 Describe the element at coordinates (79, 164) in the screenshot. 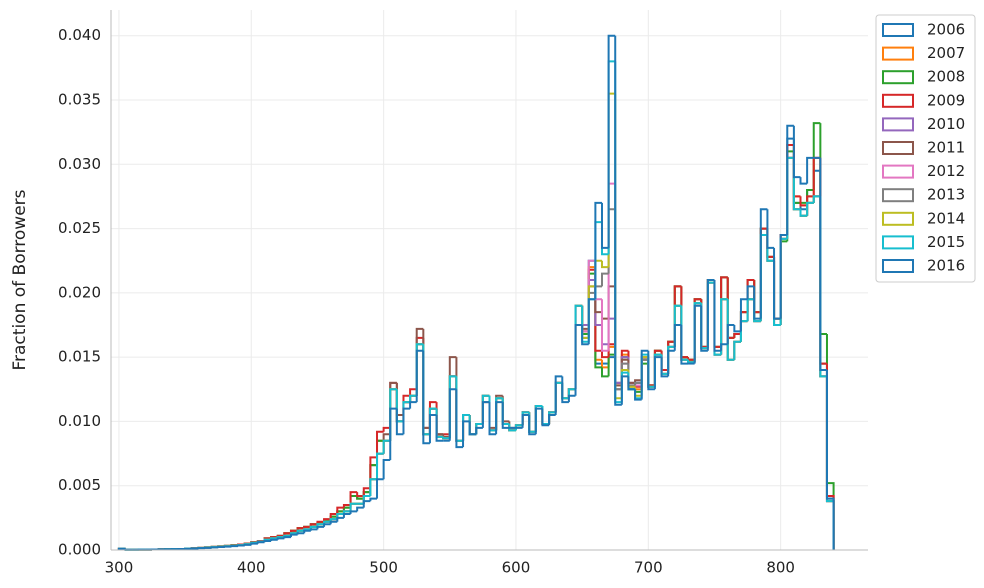

I see `y-tick-label: 0.030` at that location.